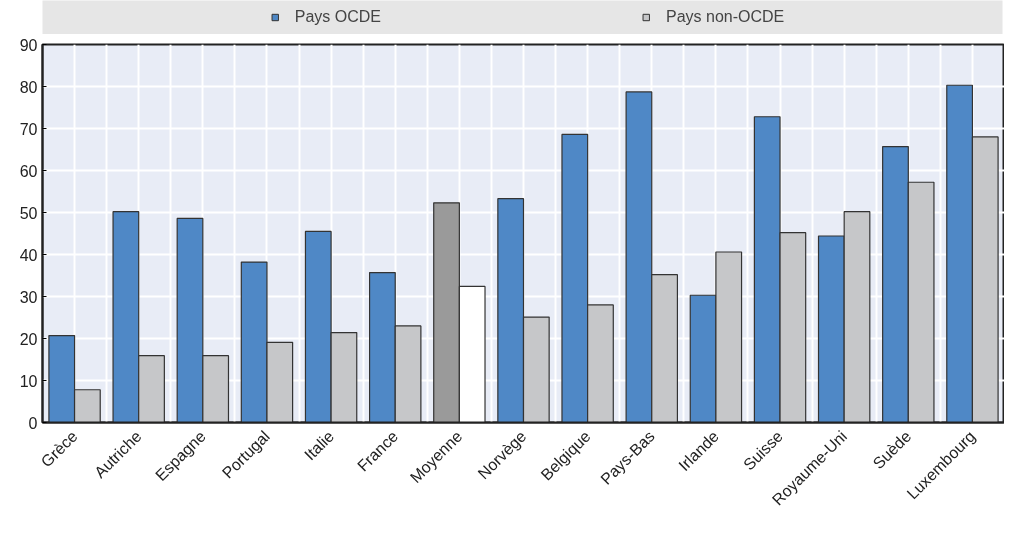  I want to click on legend-label: Pays non-OCDE, so click(725, 17).